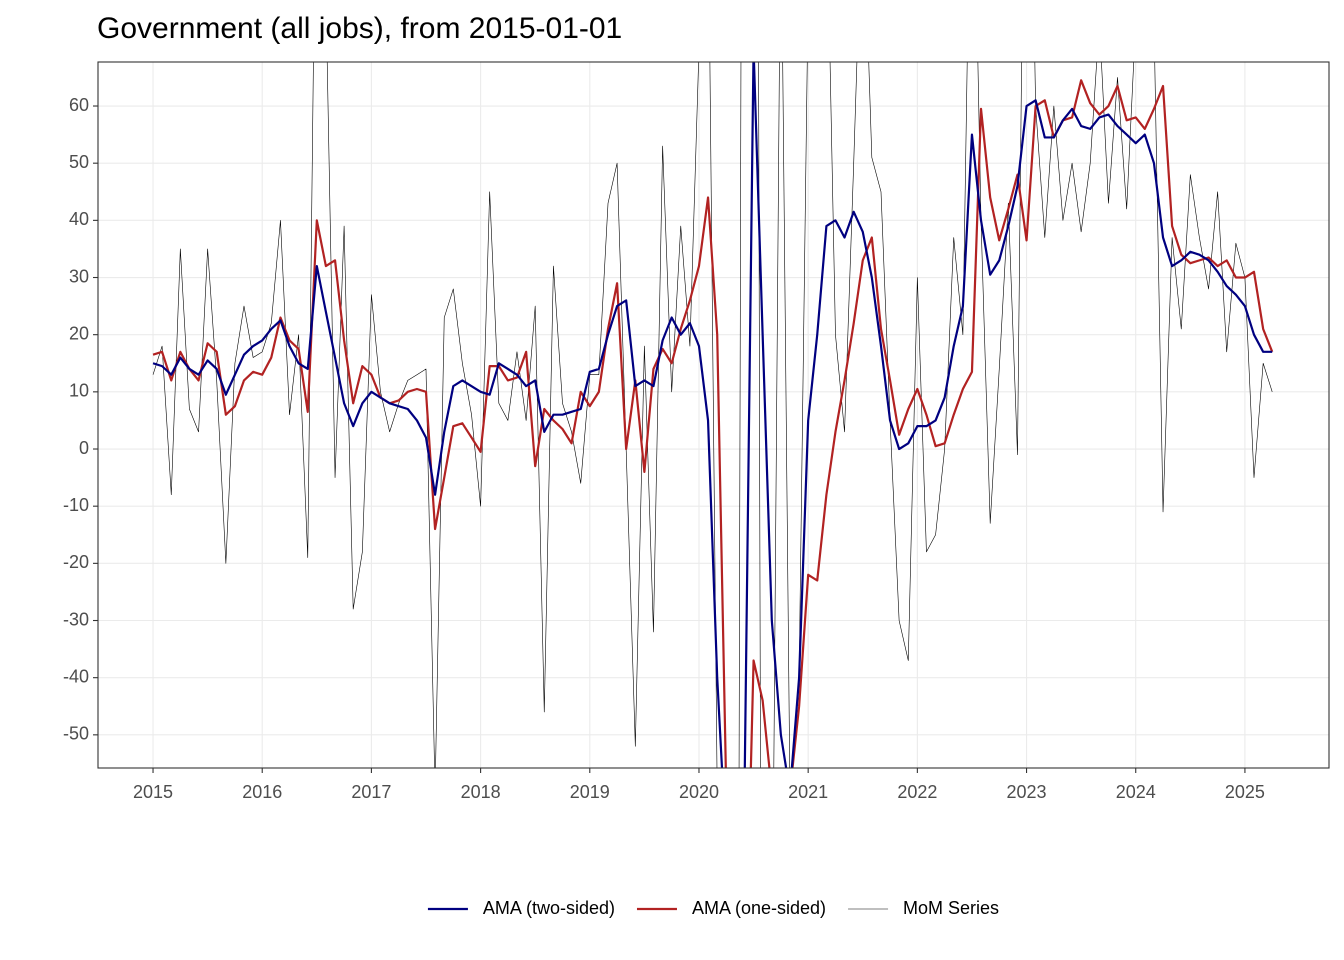 This screenshot has height=960, width=1344. I want to click on y-tick-label: 50, so click(79, 162).